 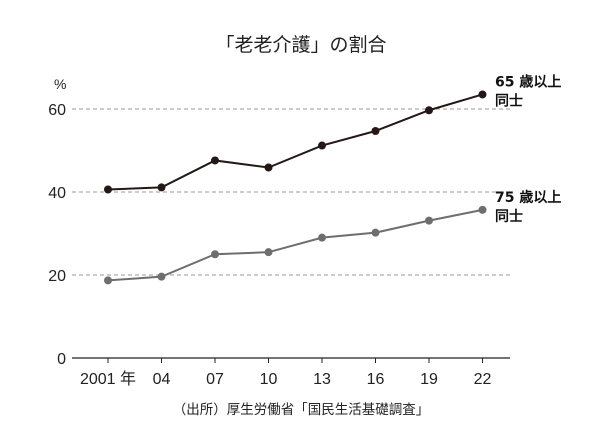 I want to click on x-tick-label: 22, so click(x=483, y=379).